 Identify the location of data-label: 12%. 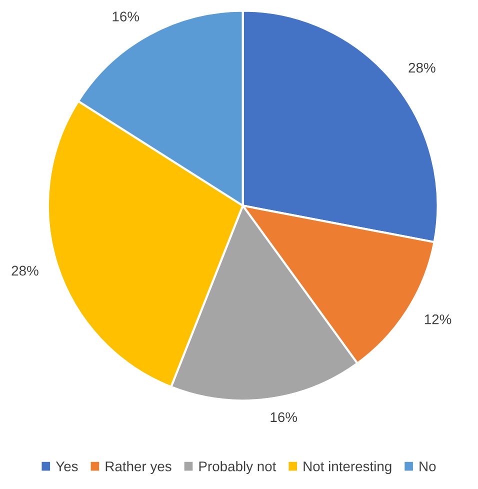
(438, 319).